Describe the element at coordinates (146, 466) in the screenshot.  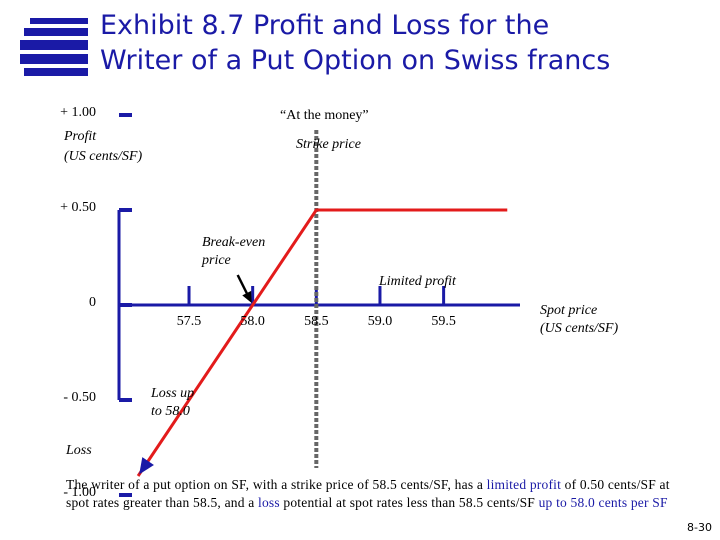
I see `loss-arrowhead` at that location.